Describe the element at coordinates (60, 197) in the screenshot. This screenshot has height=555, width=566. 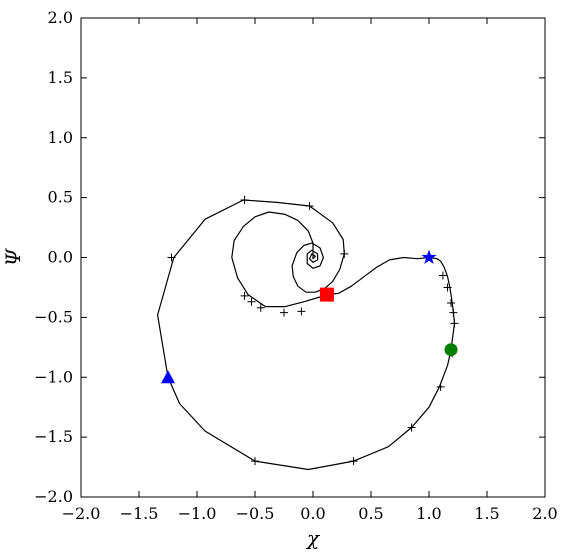
I see `y-tick-label: 0.5` at that location.